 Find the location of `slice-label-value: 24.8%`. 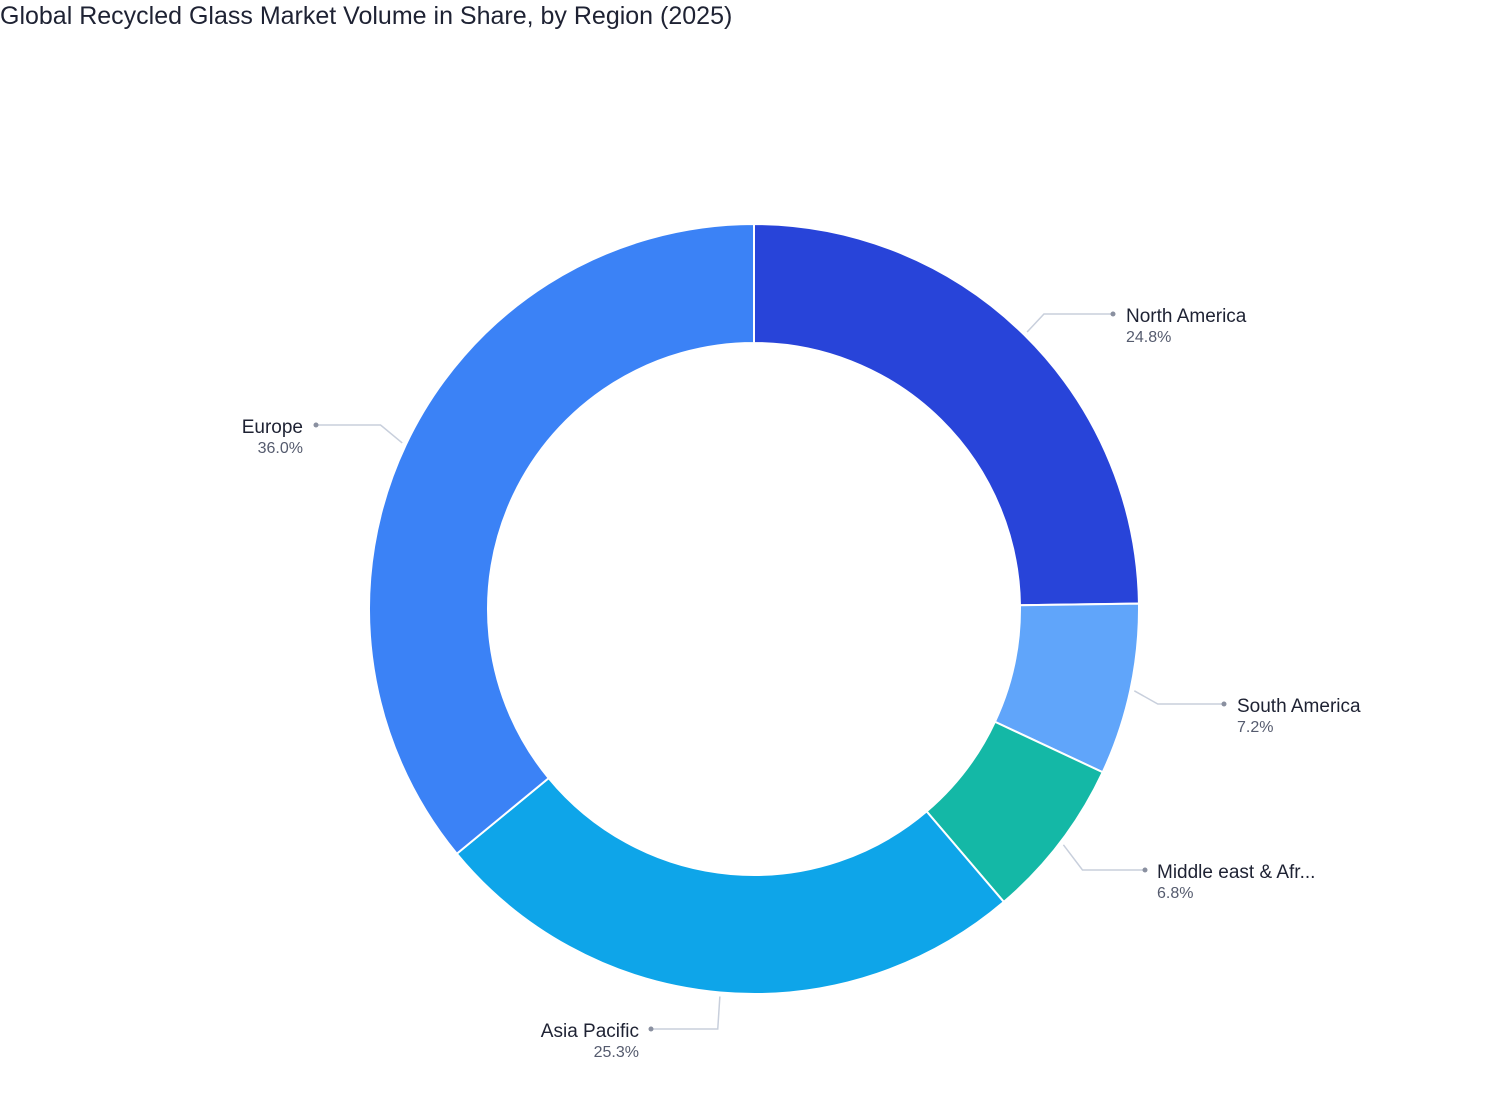

slice-label-value: 24.8% is located at coordinates (1148, 337).